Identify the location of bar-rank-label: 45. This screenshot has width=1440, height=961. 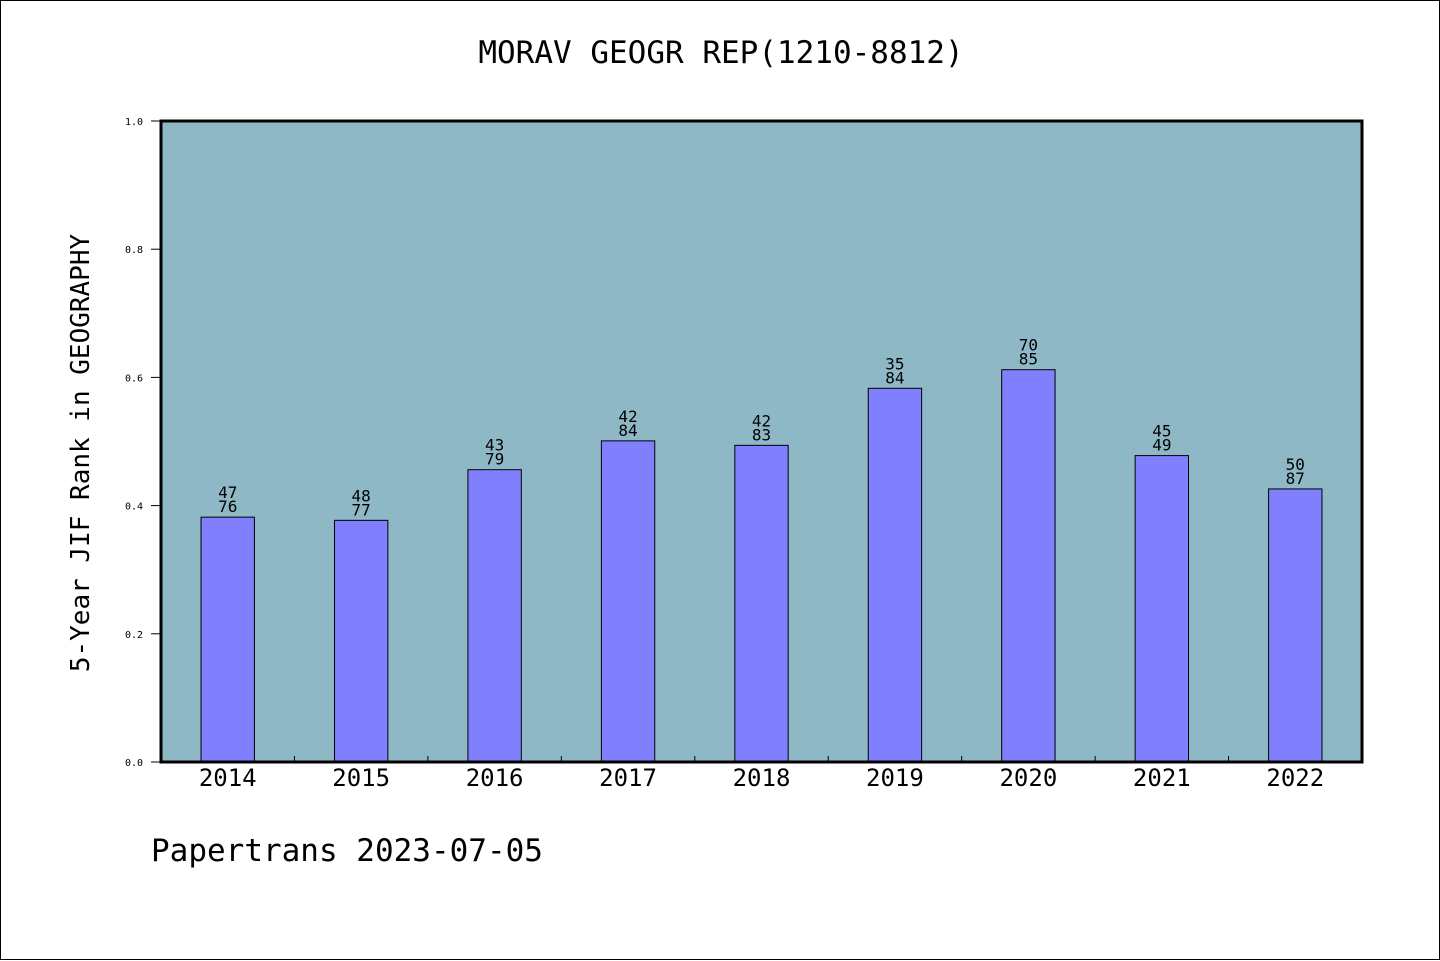
(1161, 431).